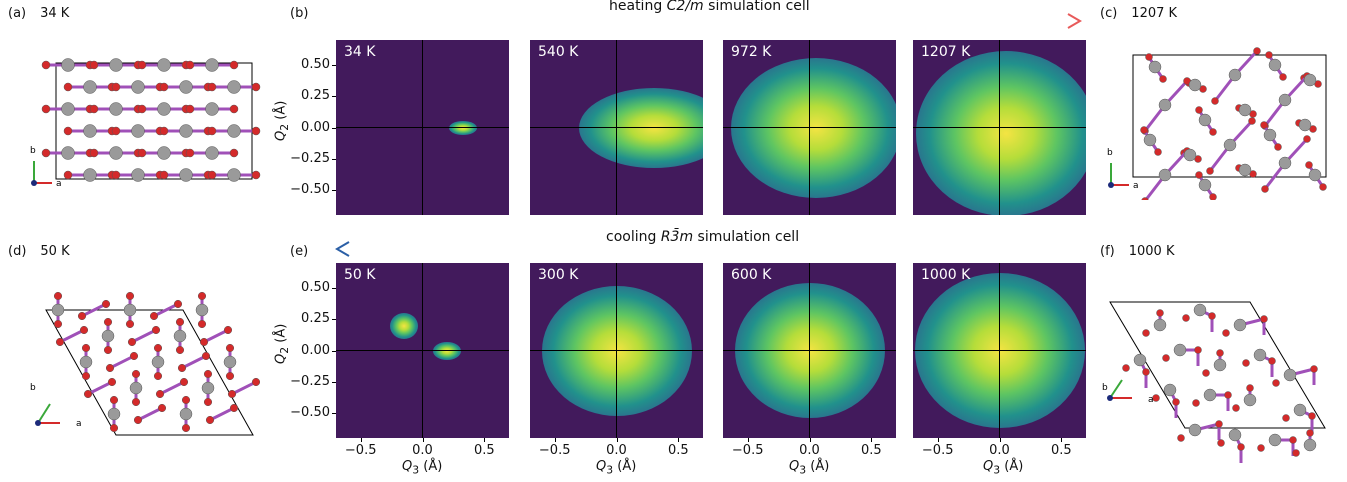  Describe the element at coordinates (809, 468) in the screenshot. I see `x-axis-label-3: Q3 (Å)` at that location.